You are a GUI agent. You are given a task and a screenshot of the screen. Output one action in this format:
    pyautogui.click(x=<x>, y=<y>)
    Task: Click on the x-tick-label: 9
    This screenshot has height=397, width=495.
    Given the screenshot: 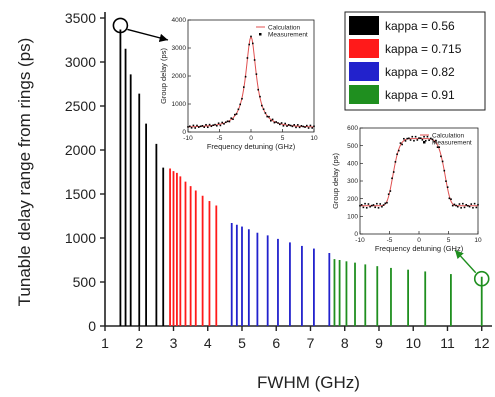 What is the action you would take?
    pyautogui.click(x=379, y=343)
    